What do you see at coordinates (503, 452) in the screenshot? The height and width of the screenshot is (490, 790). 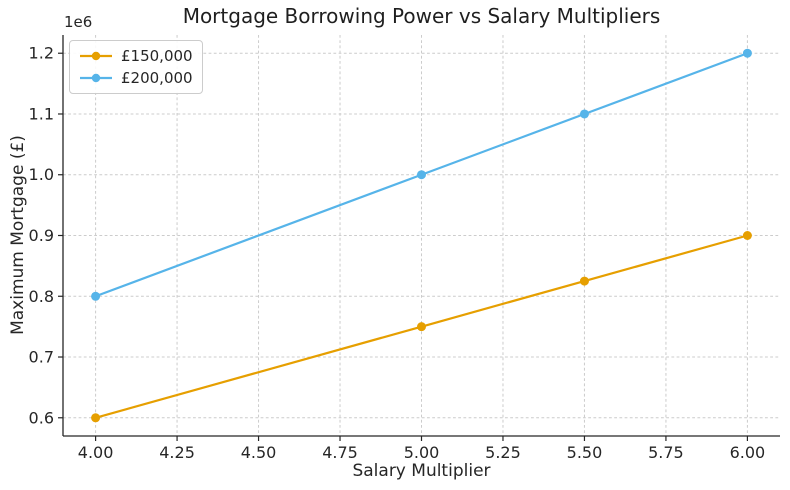 I see `x-tick-label: 5.25` at bounding box center [503, 452].